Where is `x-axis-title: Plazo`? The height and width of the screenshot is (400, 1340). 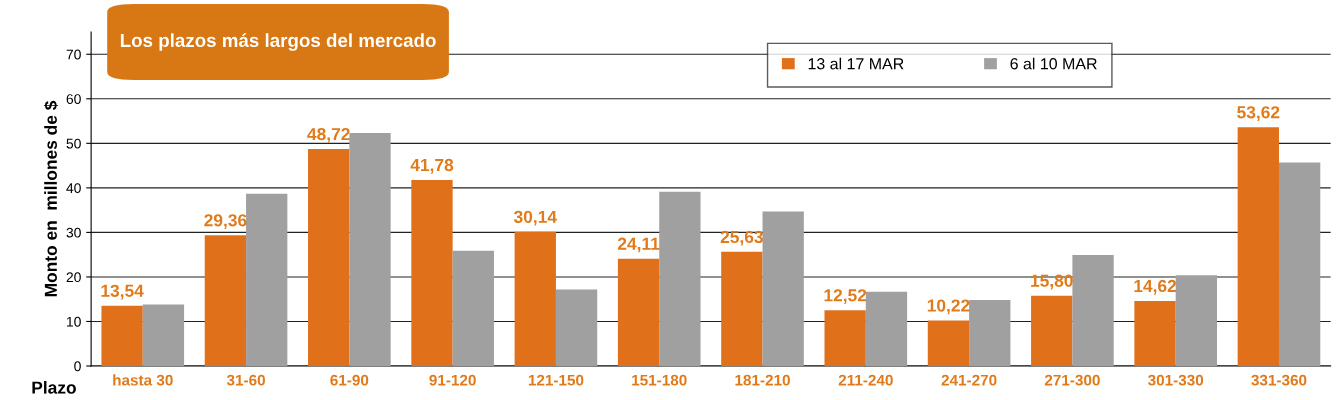
x-axis-title: Plazo is located at coordinates (54, 387).